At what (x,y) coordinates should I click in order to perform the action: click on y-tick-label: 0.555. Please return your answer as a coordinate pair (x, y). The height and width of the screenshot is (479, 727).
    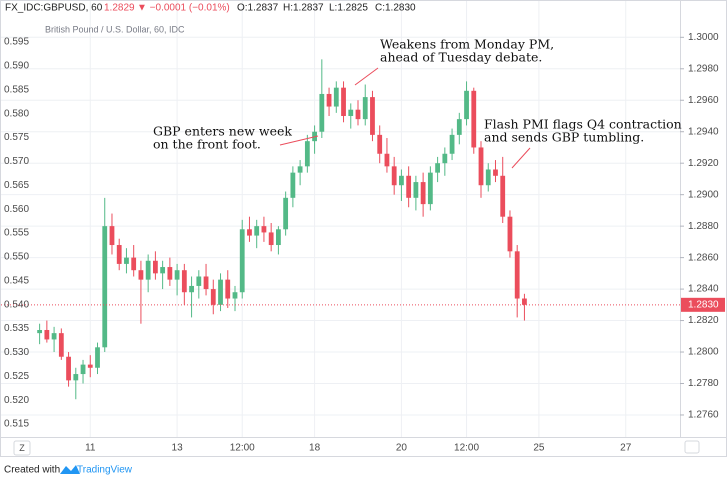
    Looking at the image, I should click on (16, 233).